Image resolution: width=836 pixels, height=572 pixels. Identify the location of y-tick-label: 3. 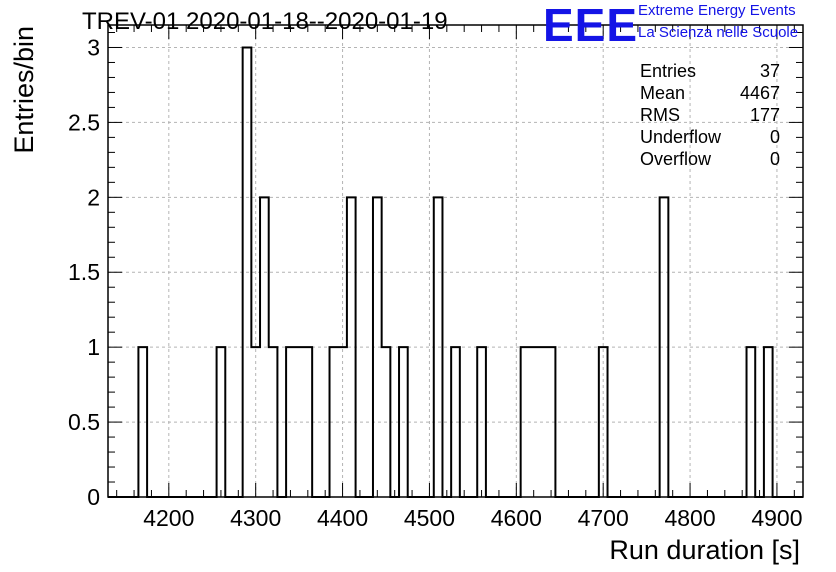
(93, 47).